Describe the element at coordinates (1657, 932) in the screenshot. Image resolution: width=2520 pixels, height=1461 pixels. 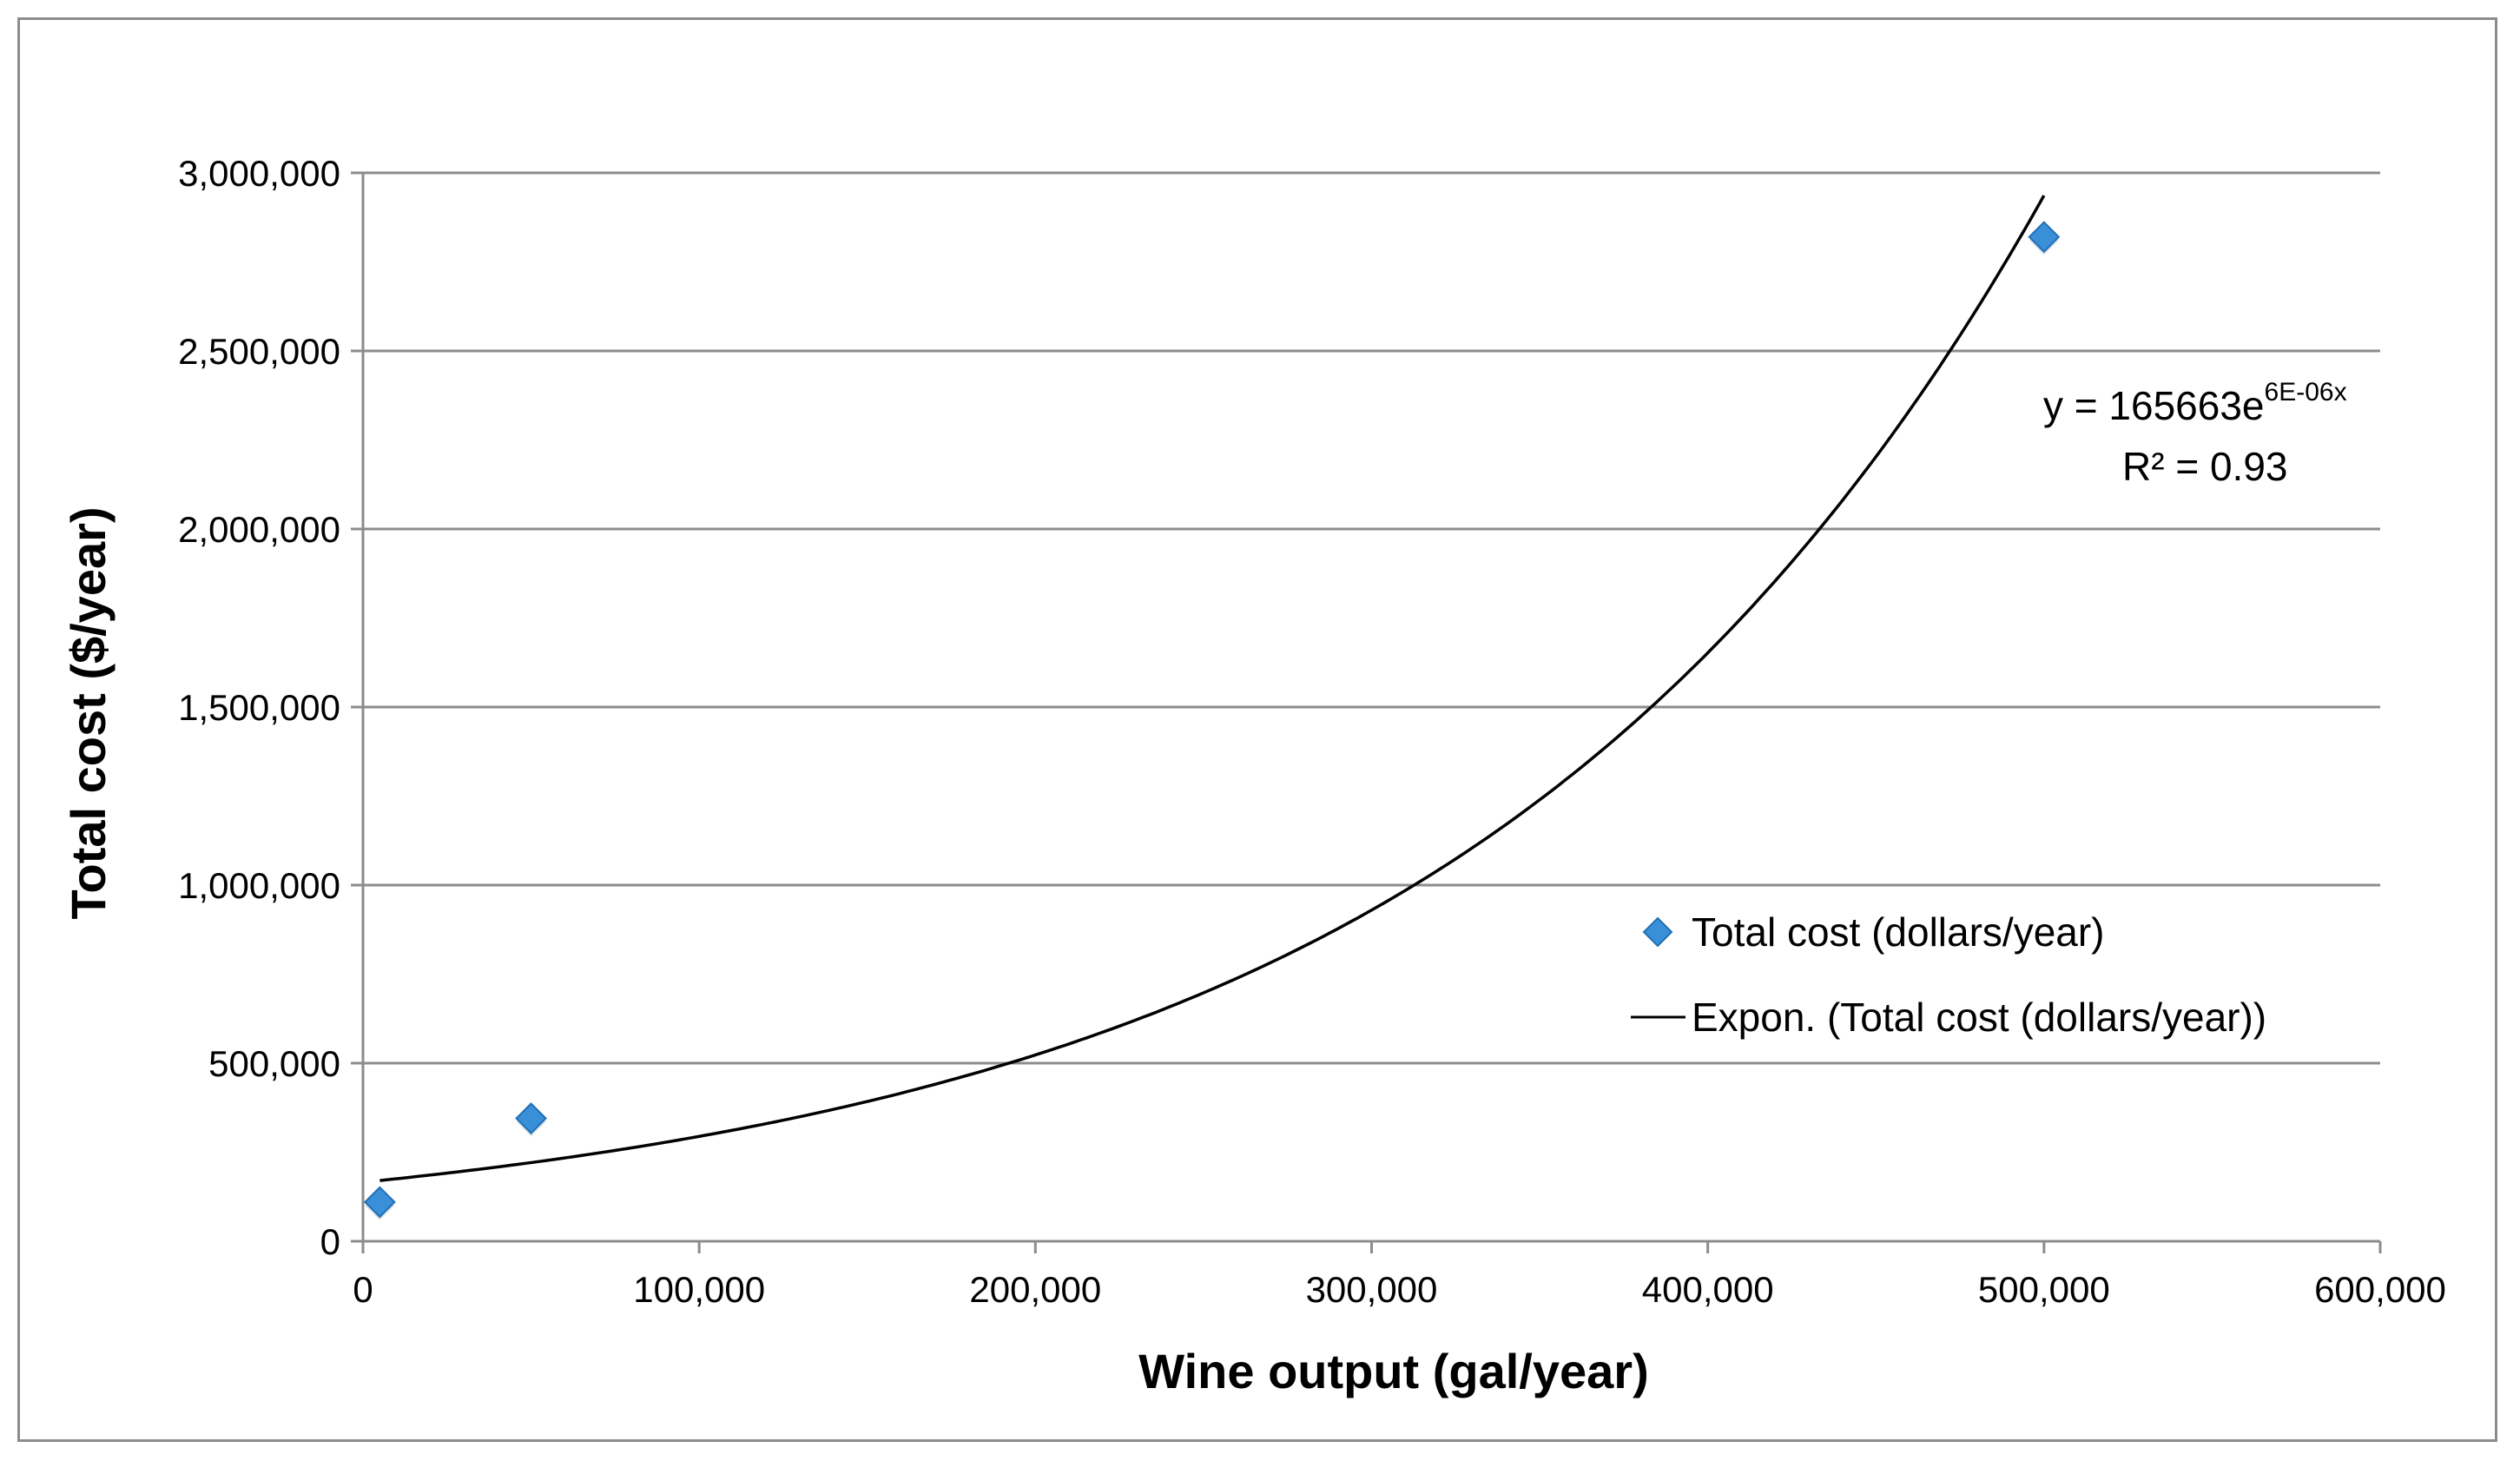
I see `legend-diamond-marker` at that location.